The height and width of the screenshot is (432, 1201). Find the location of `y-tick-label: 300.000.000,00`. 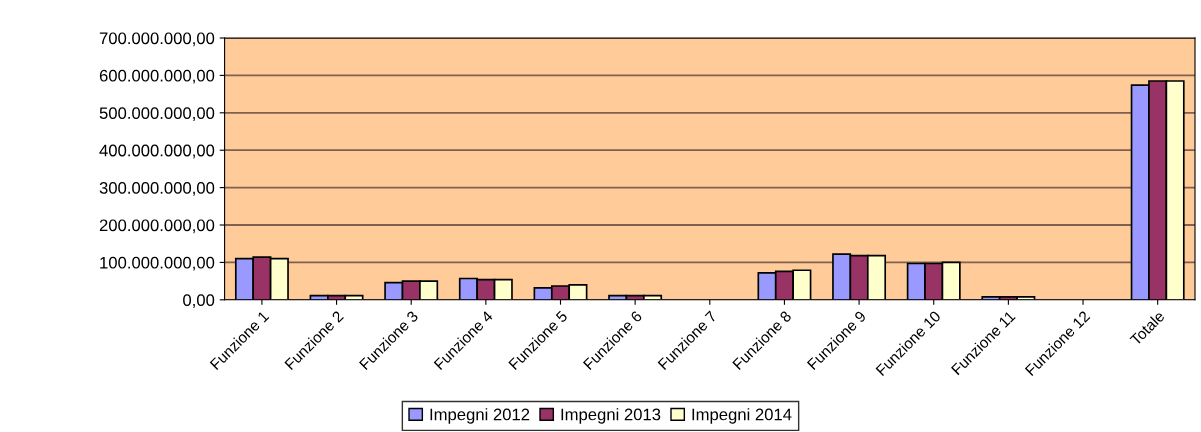

y-tick-label: 300.000.000,00 is located at coordinates (157, 189).